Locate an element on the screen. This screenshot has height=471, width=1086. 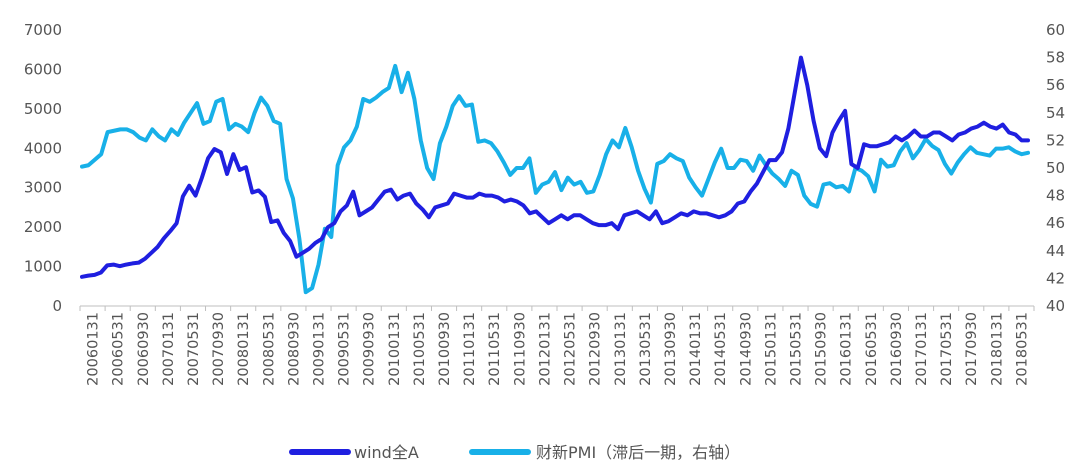
left-tick-label: 2000 is located at coordinates (43, 227).